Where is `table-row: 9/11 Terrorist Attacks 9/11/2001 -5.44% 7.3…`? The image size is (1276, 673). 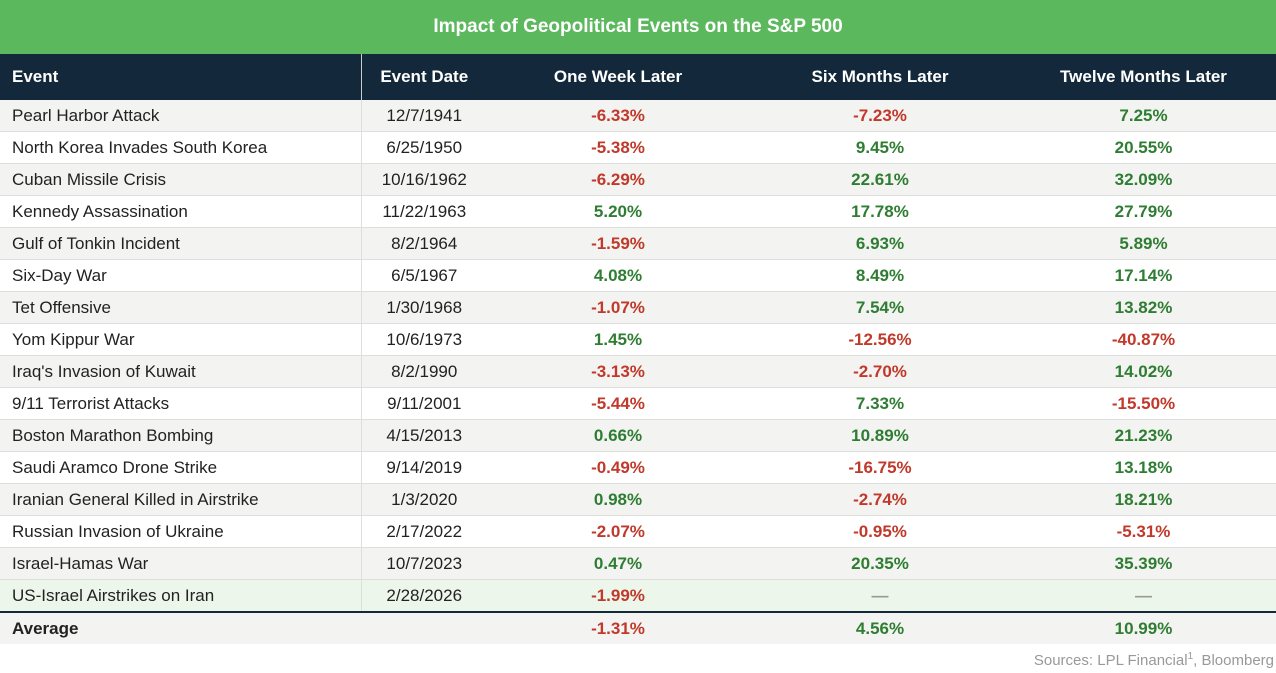 table-row: 9/11 Terrorist Attacks 9/11/2001 -5.44% 7.3… is located at coordinates (638, 403).